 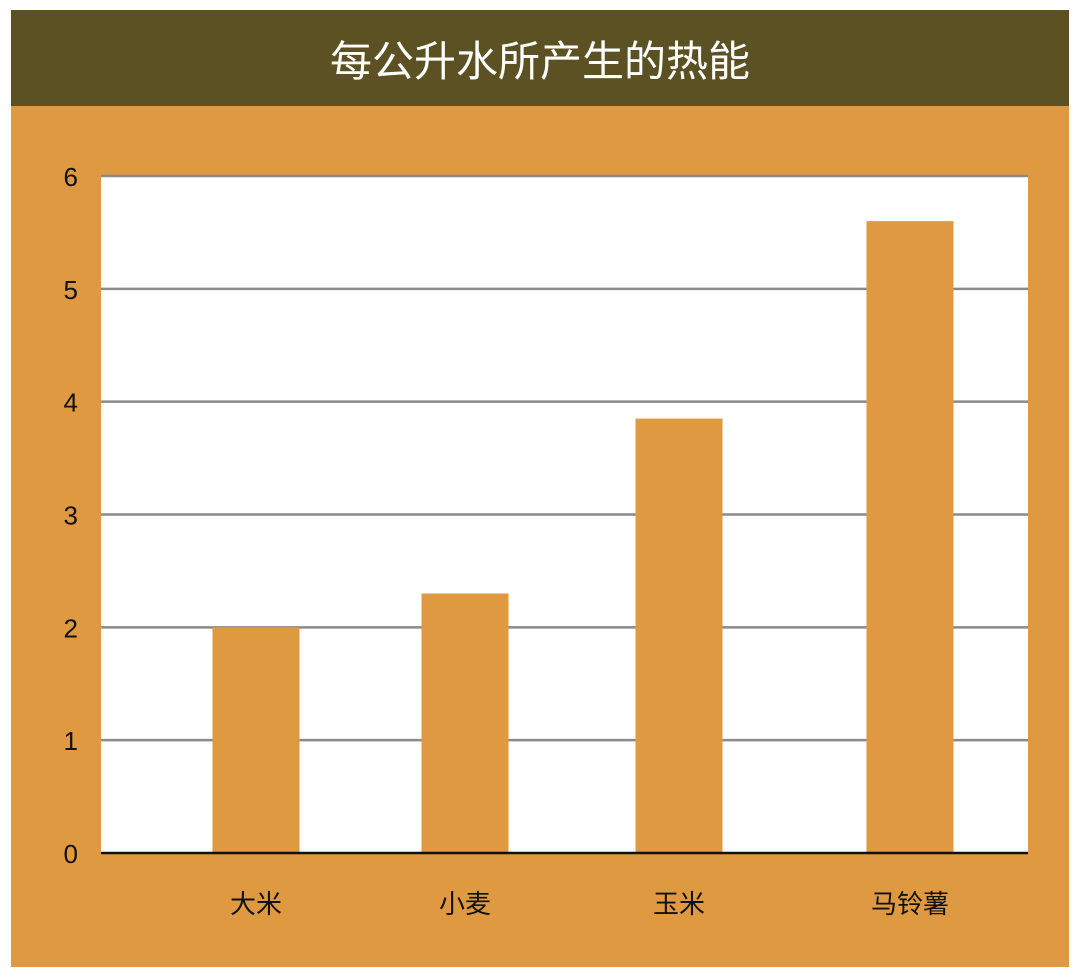 What do you see at coordinates (71, 403) in the screenshot?
I see `y-tick-label: 4` at bounding box center [71, 403].